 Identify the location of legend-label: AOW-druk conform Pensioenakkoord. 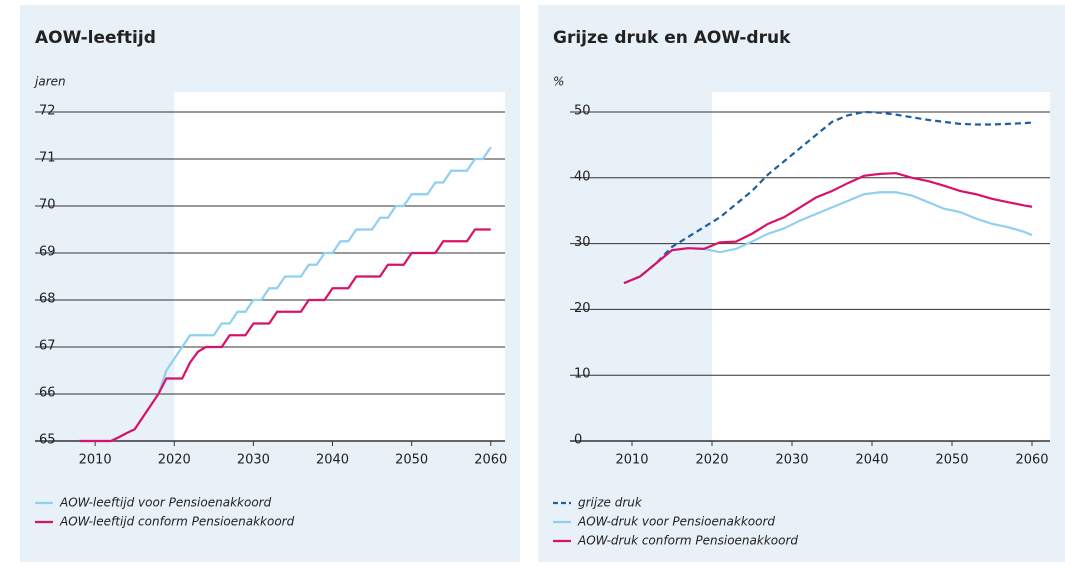
(687, 541).